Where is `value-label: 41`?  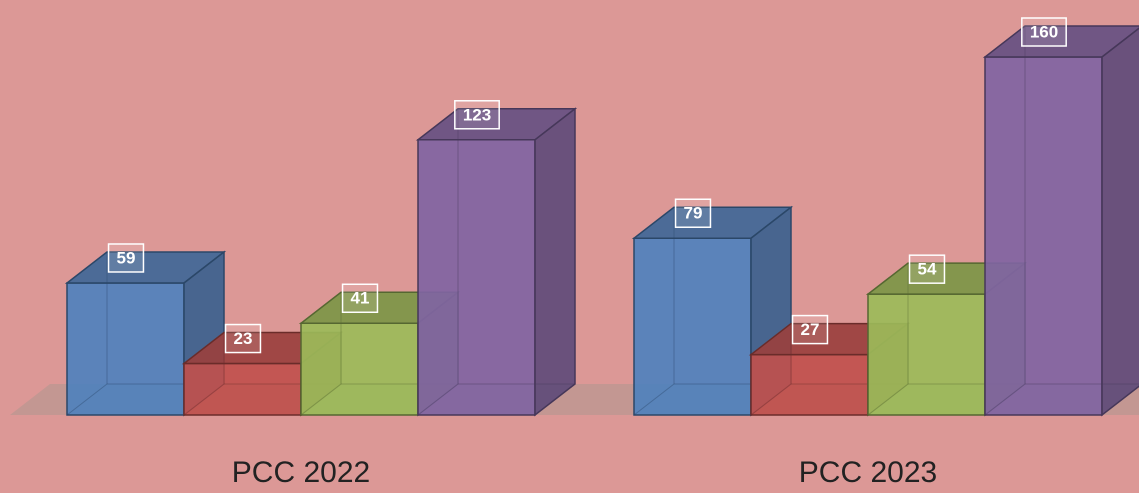
value-label: 41 is located at coordinates (360, 298).